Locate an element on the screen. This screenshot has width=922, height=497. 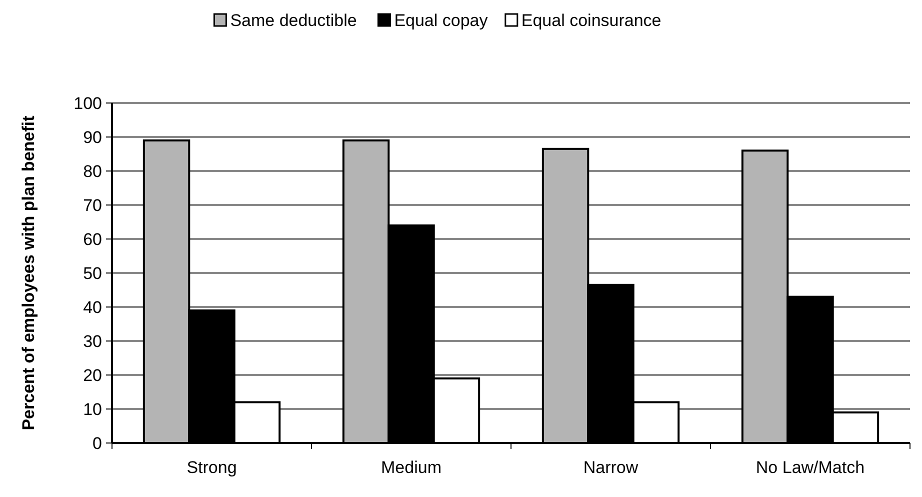
y-tick-label: 100 is located at coordinates (88, 103).